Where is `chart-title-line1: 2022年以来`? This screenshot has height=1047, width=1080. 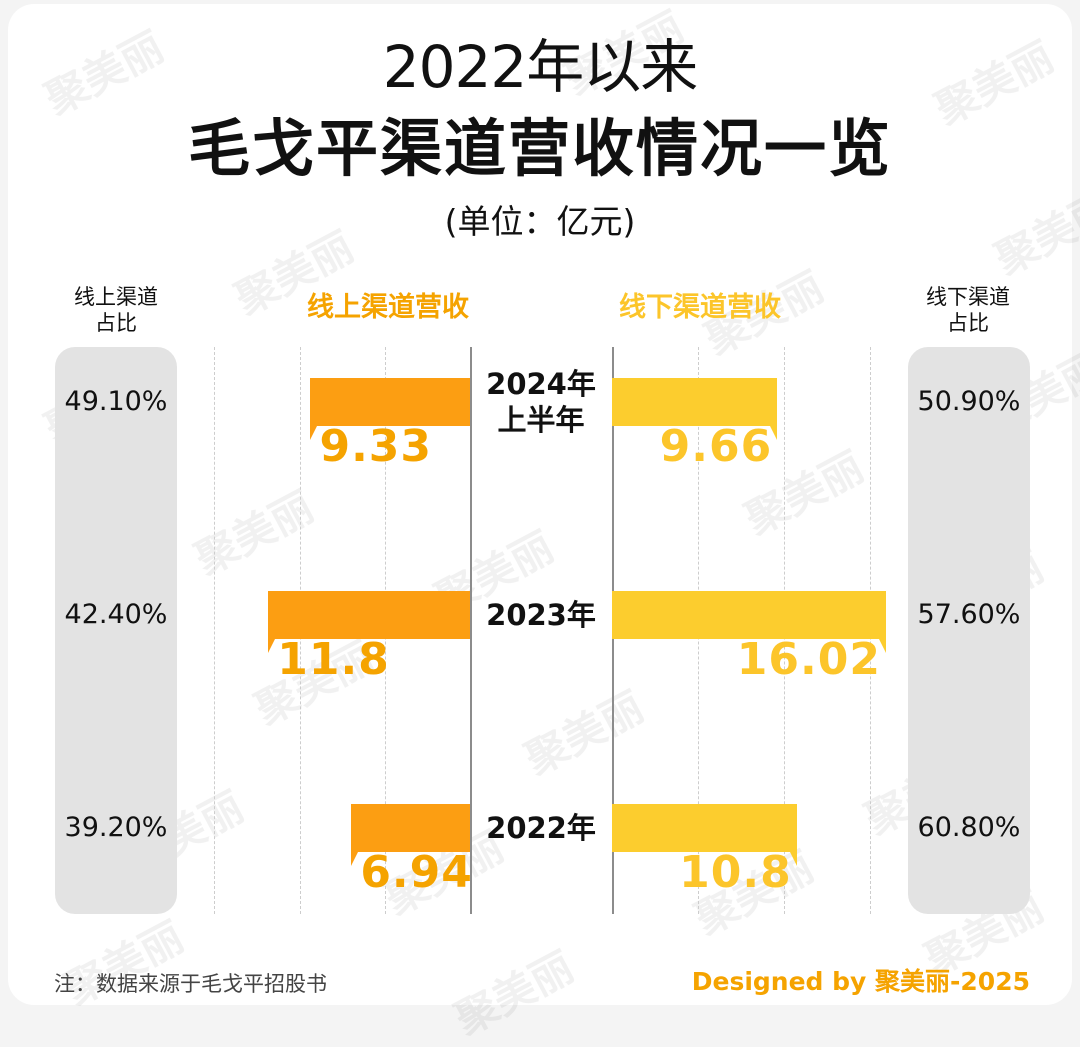
chart-title-line1: 2022年以来 is located at coordinates (540, 67).